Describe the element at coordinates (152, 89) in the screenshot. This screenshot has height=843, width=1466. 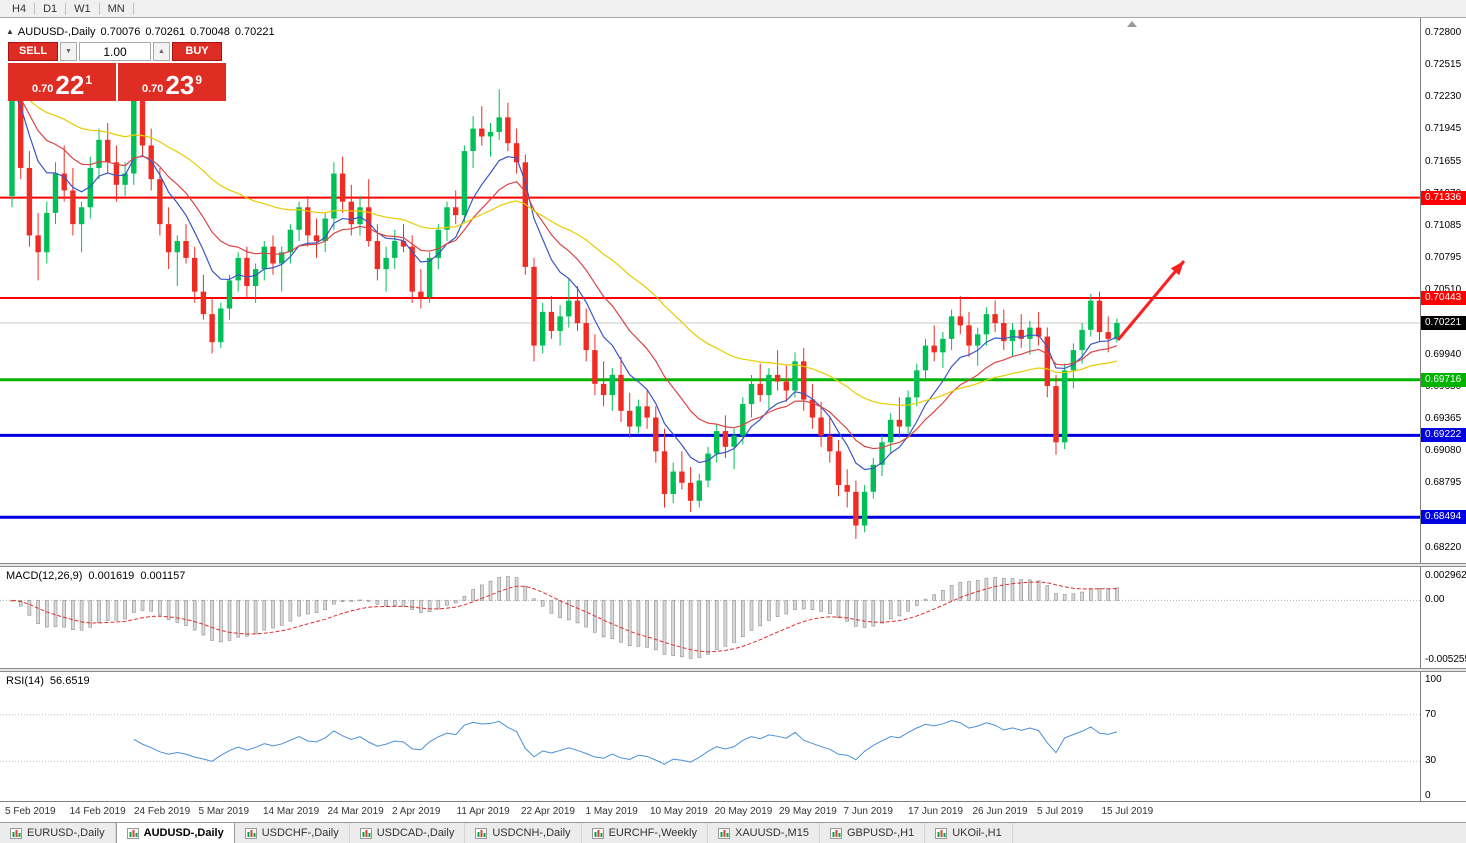
I see `buy-price-prefix: 0.70` at that location.